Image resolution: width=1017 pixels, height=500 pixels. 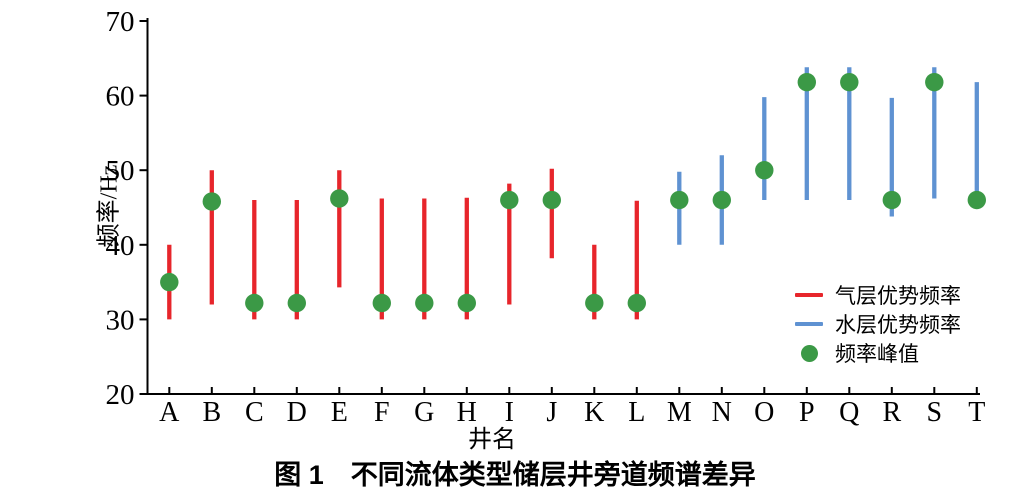 I want to click on x-tick-label: H, so click(x=467, y=412).